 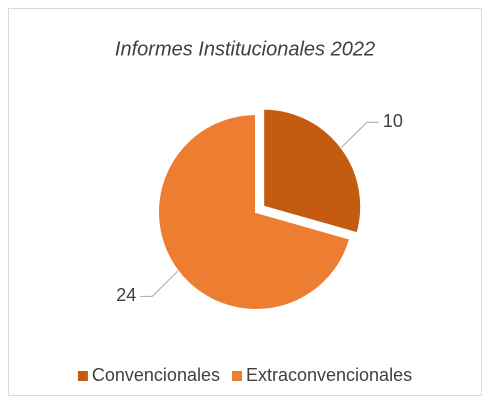 What do you see at coordinates (329, 375) in the screenshot?
I see `legend-label: Extraconvencionales` at bounding box center [329, 375].